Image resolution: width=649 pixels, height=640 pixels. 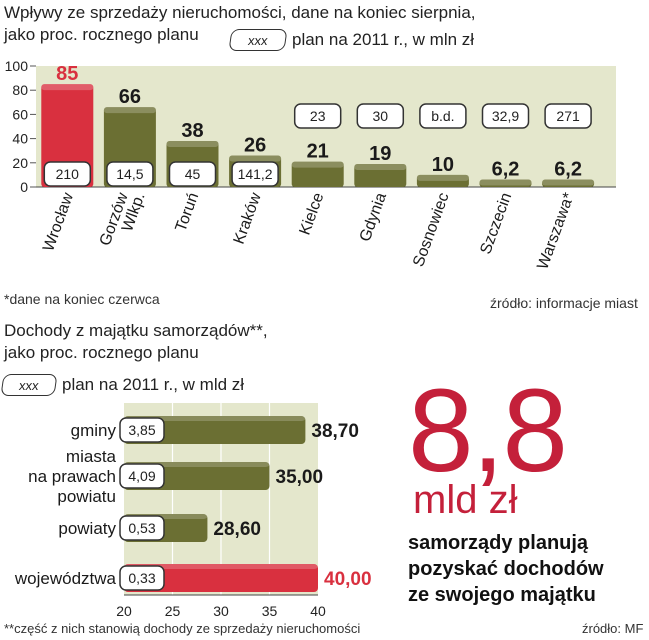 I want to click on category-label-2: na prawach, so click(x=72, y=476).